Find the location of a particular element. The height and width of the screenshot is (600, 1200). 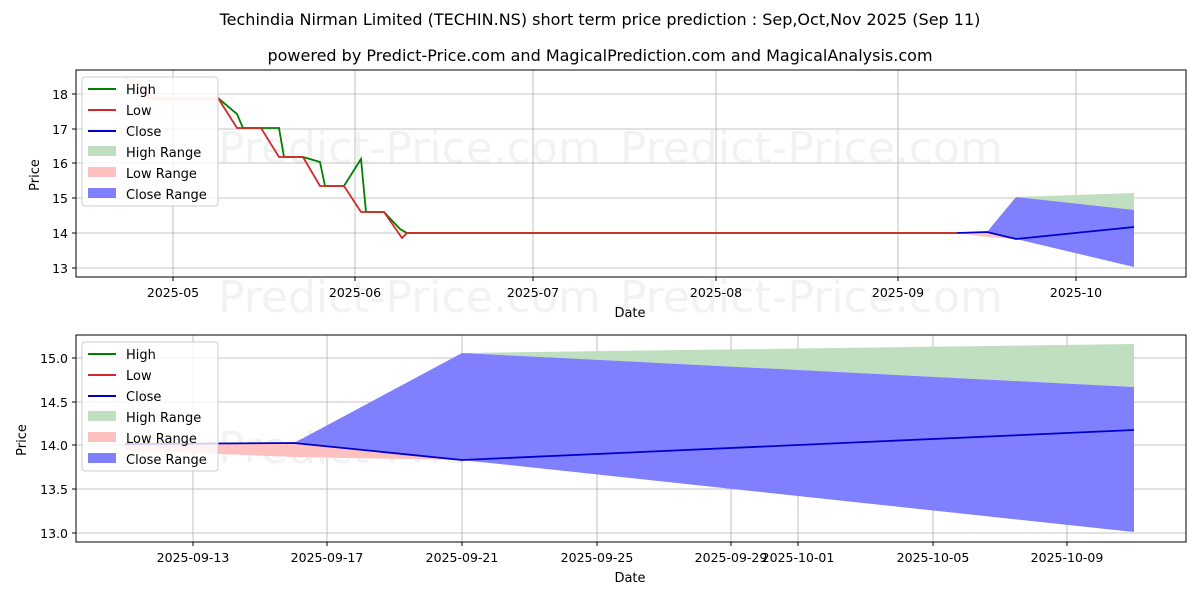

top-low-line is located at coordinates (587, 168).